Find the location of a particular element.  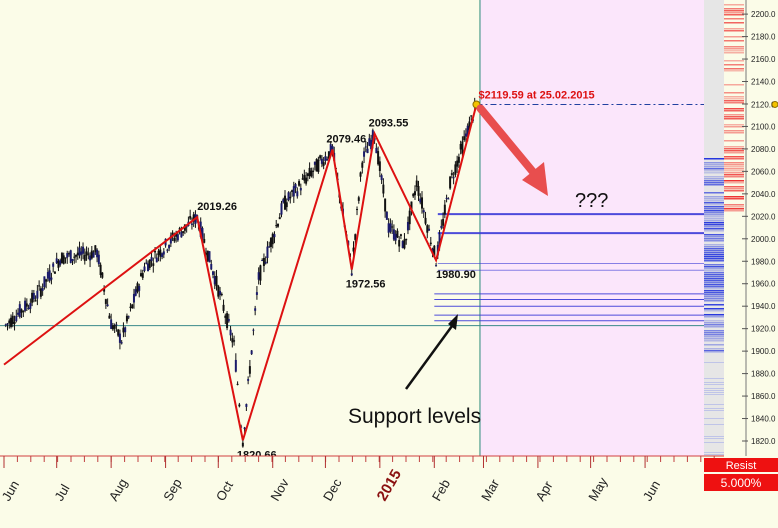

y-tick-label: 2020.0 is located at coordinates (763, 216).